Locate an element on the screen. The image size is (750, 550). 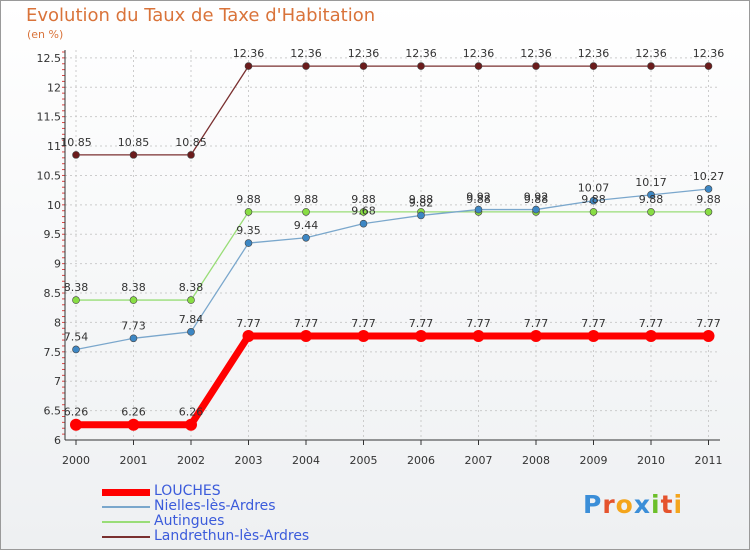
data-label: 9.68 is located at coordinates (363, 211).